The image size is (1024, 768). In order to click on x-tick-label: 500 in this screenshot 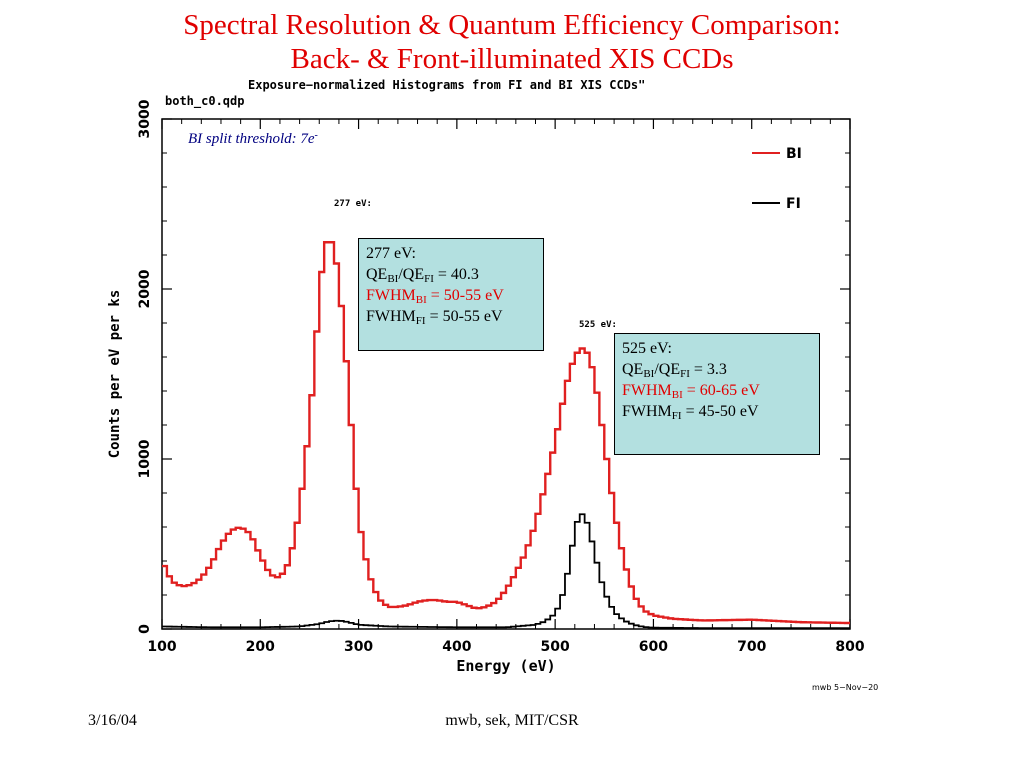, I will do `click(555, 647)`.